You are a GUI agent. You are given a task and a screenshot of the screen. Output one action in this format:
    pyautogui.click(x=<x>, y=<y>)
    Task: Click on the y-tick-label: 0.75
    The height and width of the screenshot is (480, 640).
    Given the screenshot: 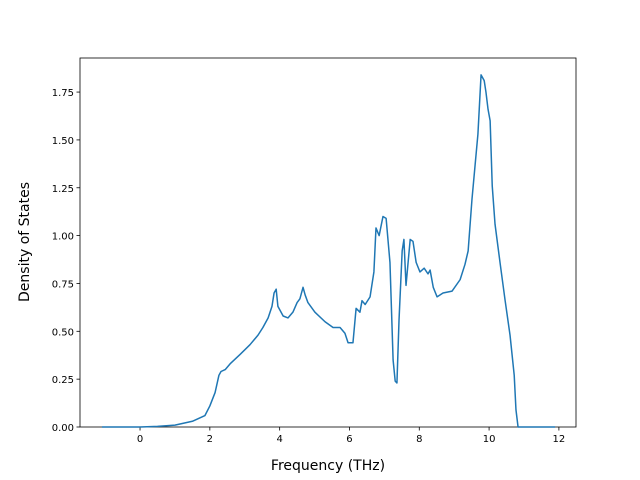 What is the action you would take?
    pyautogui.click(x=63, y=284)
    